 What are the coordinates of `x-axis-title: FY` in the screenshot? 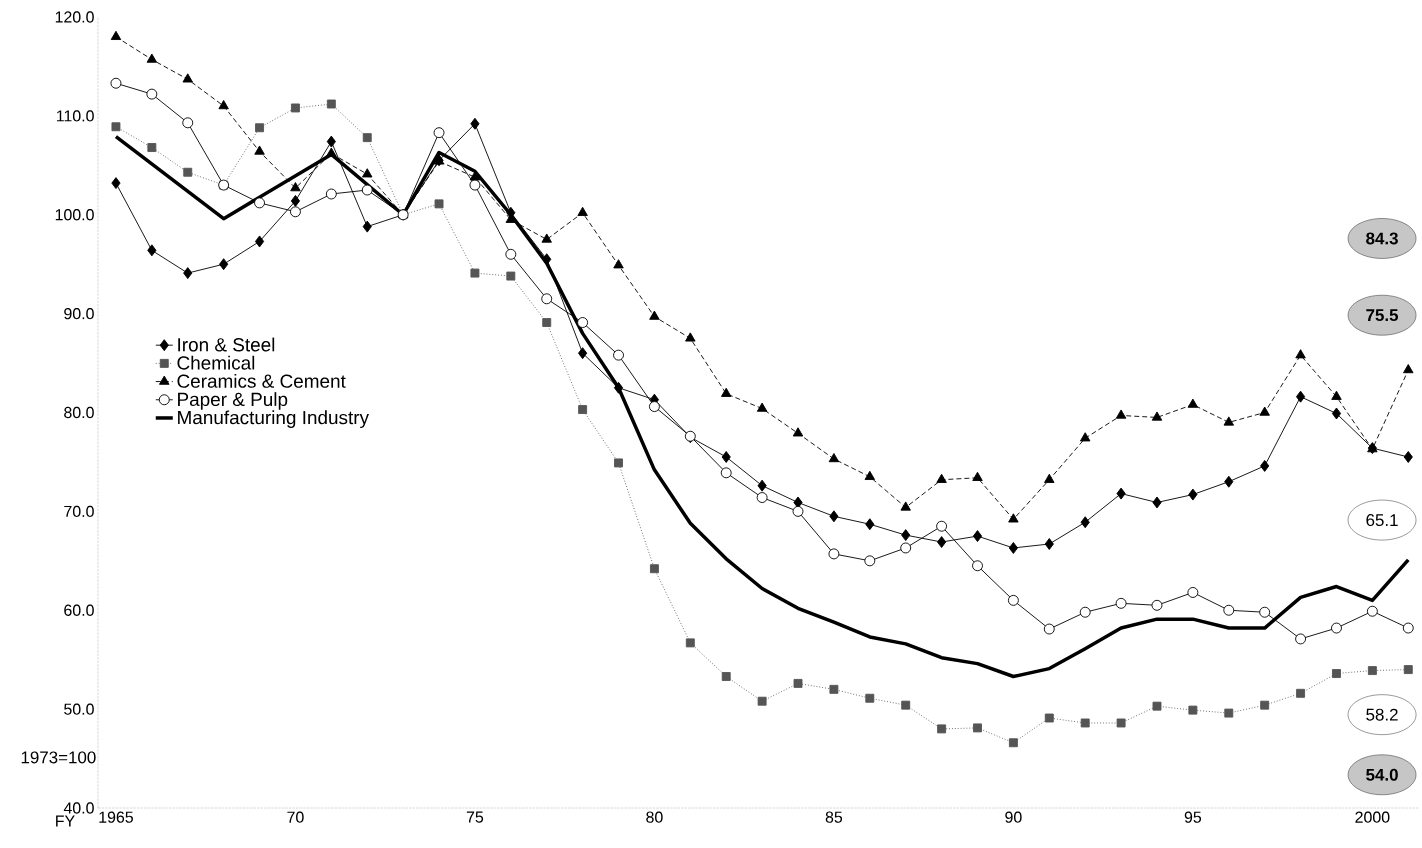 It's located at (65, 821).